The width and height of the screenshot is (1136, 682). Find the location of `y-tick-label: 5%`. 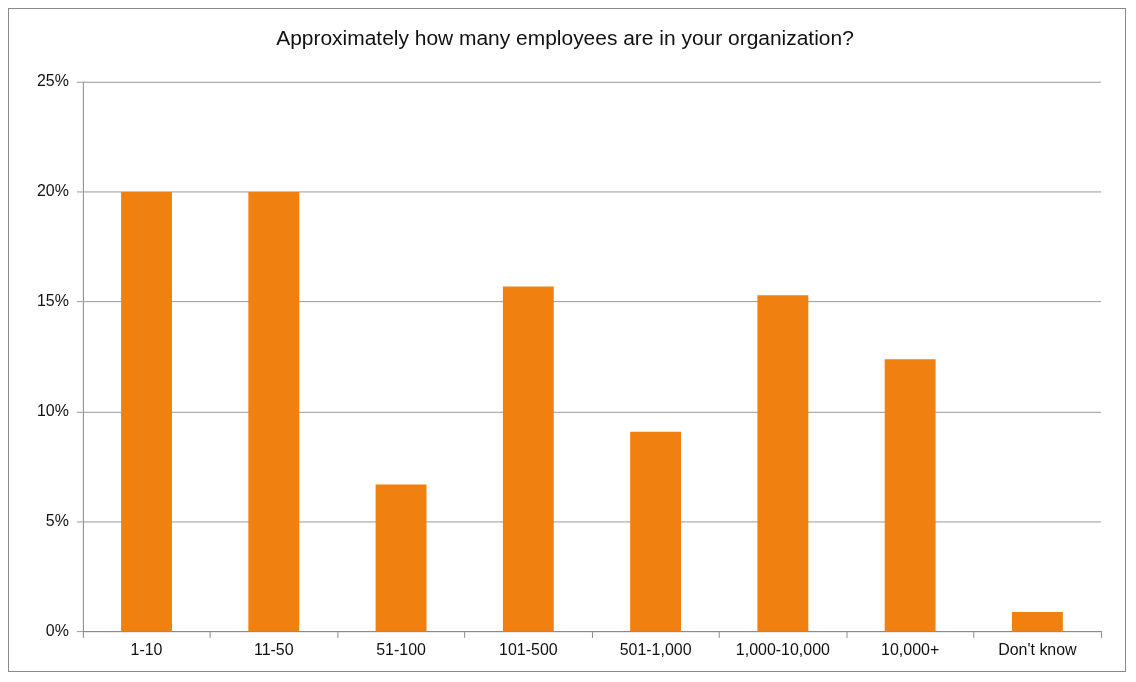

y-tick-label: 5% is located at coordinates (57, 521).